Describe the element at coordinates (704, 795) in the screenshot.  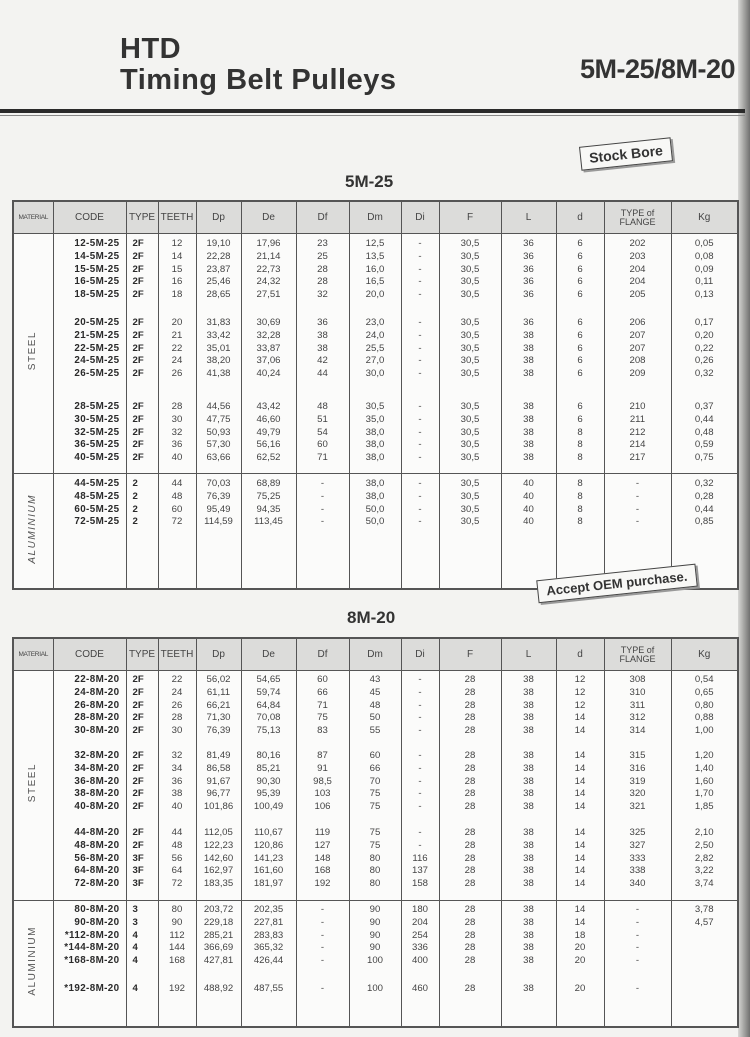
I see `cell-kg: 1,70` at that location.